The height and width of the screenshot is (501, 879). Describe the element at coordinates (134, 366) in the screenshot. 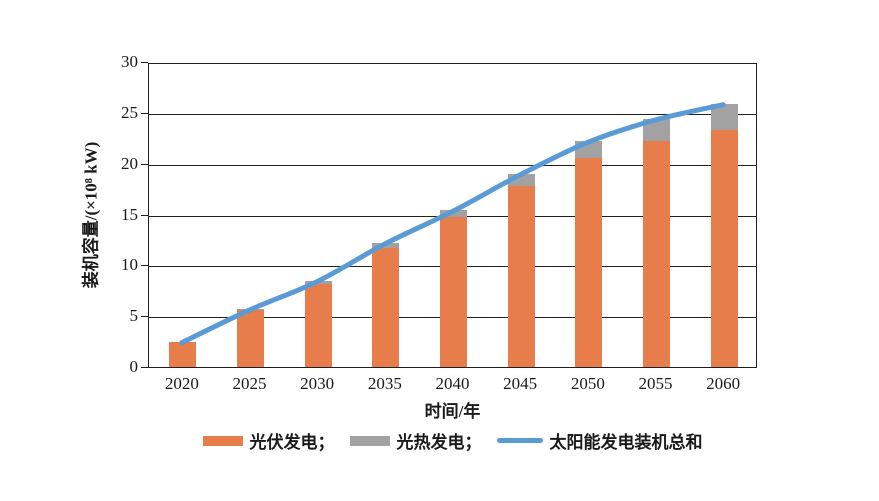

I see `y-tick-label: 0` at that location.